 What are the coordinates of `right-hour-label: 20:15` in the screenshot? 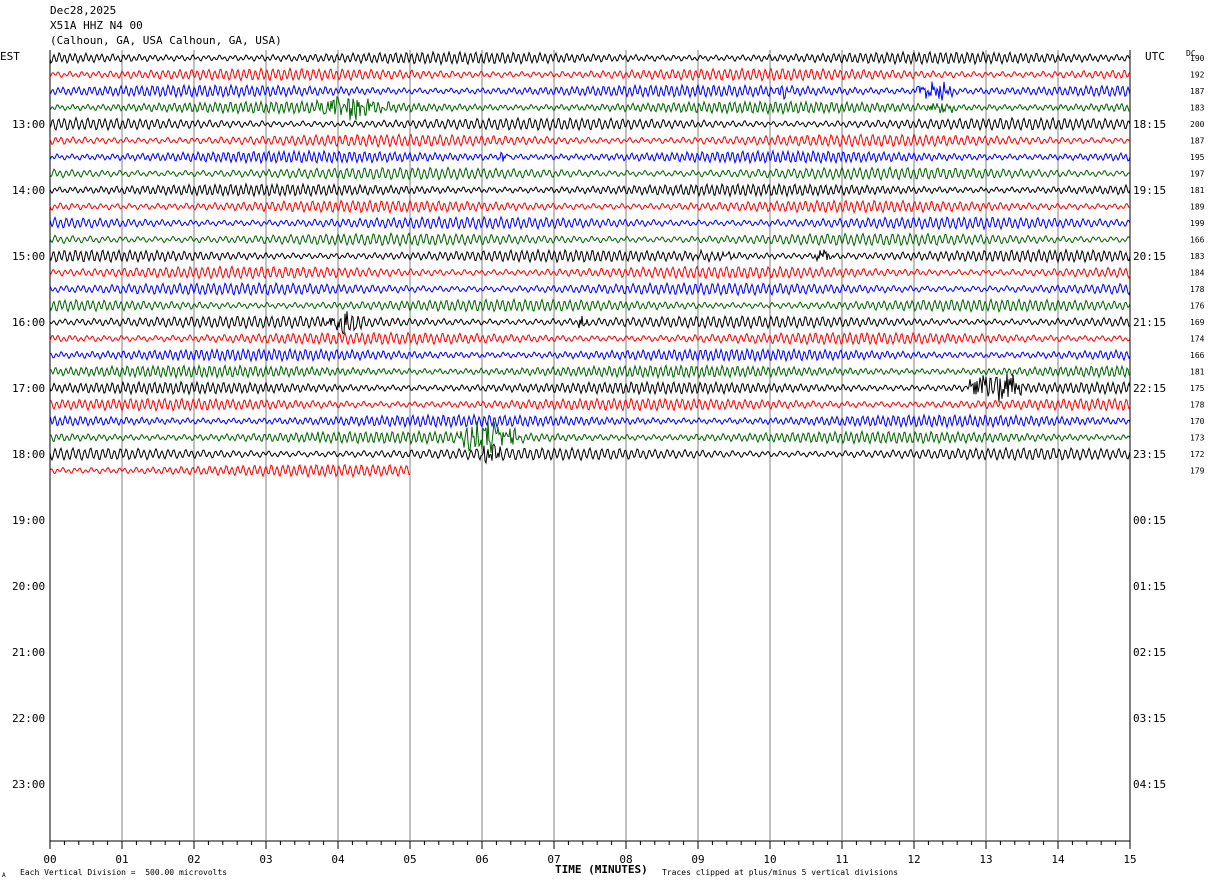 It's located at (1149, 256).